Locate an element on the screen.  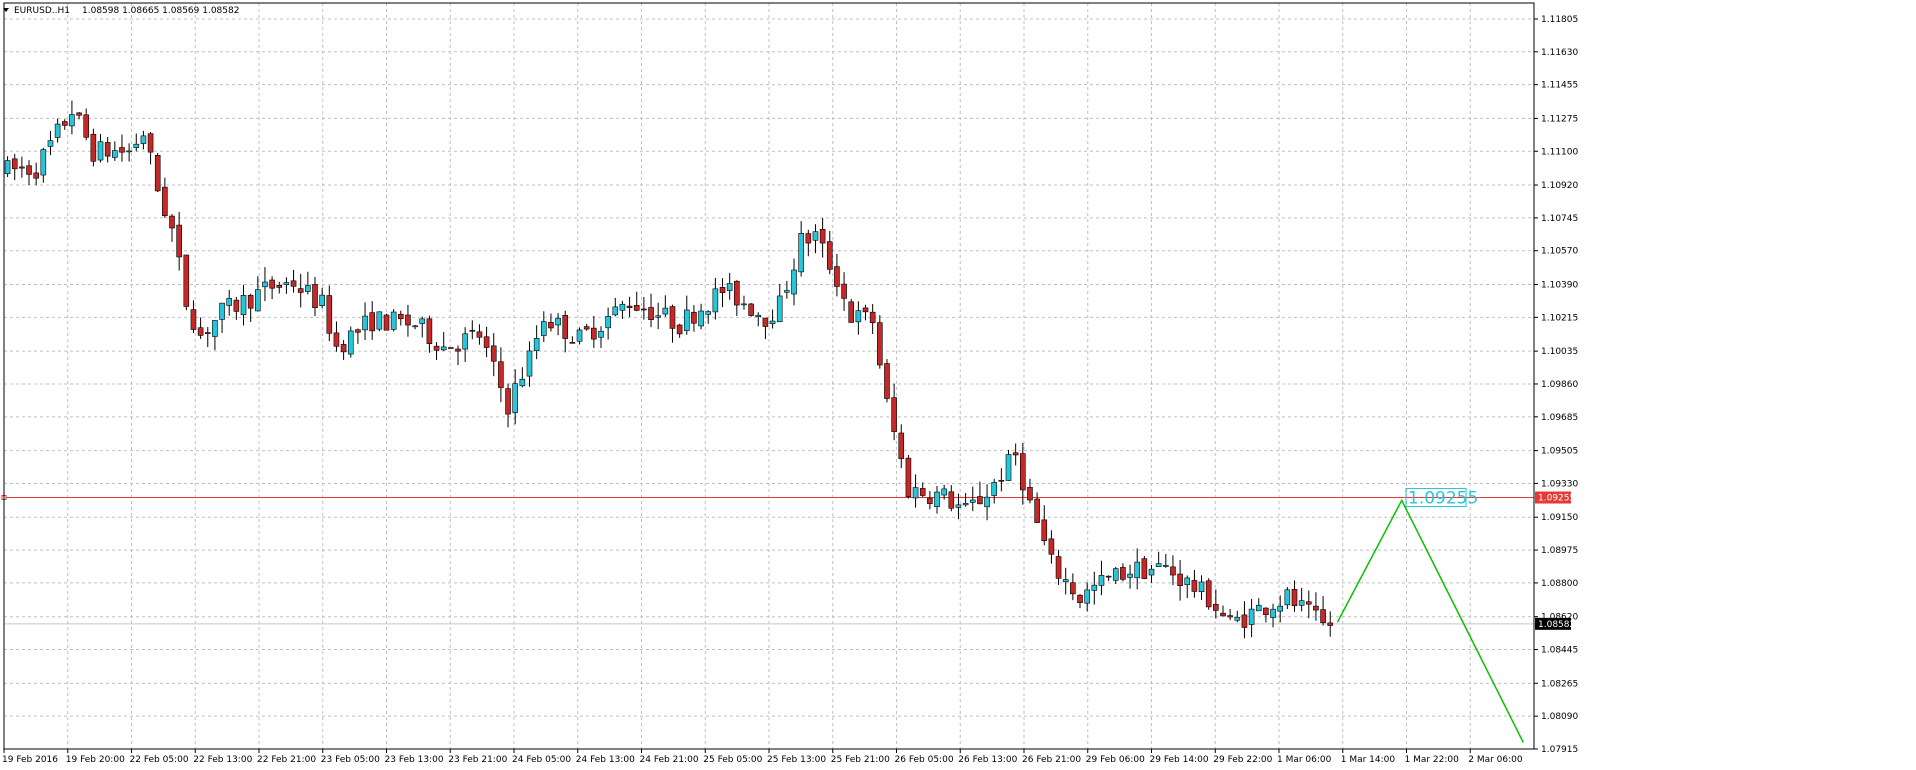
time-tick-label: 25 Feb 13:00 is located at coordinates (796, 760).